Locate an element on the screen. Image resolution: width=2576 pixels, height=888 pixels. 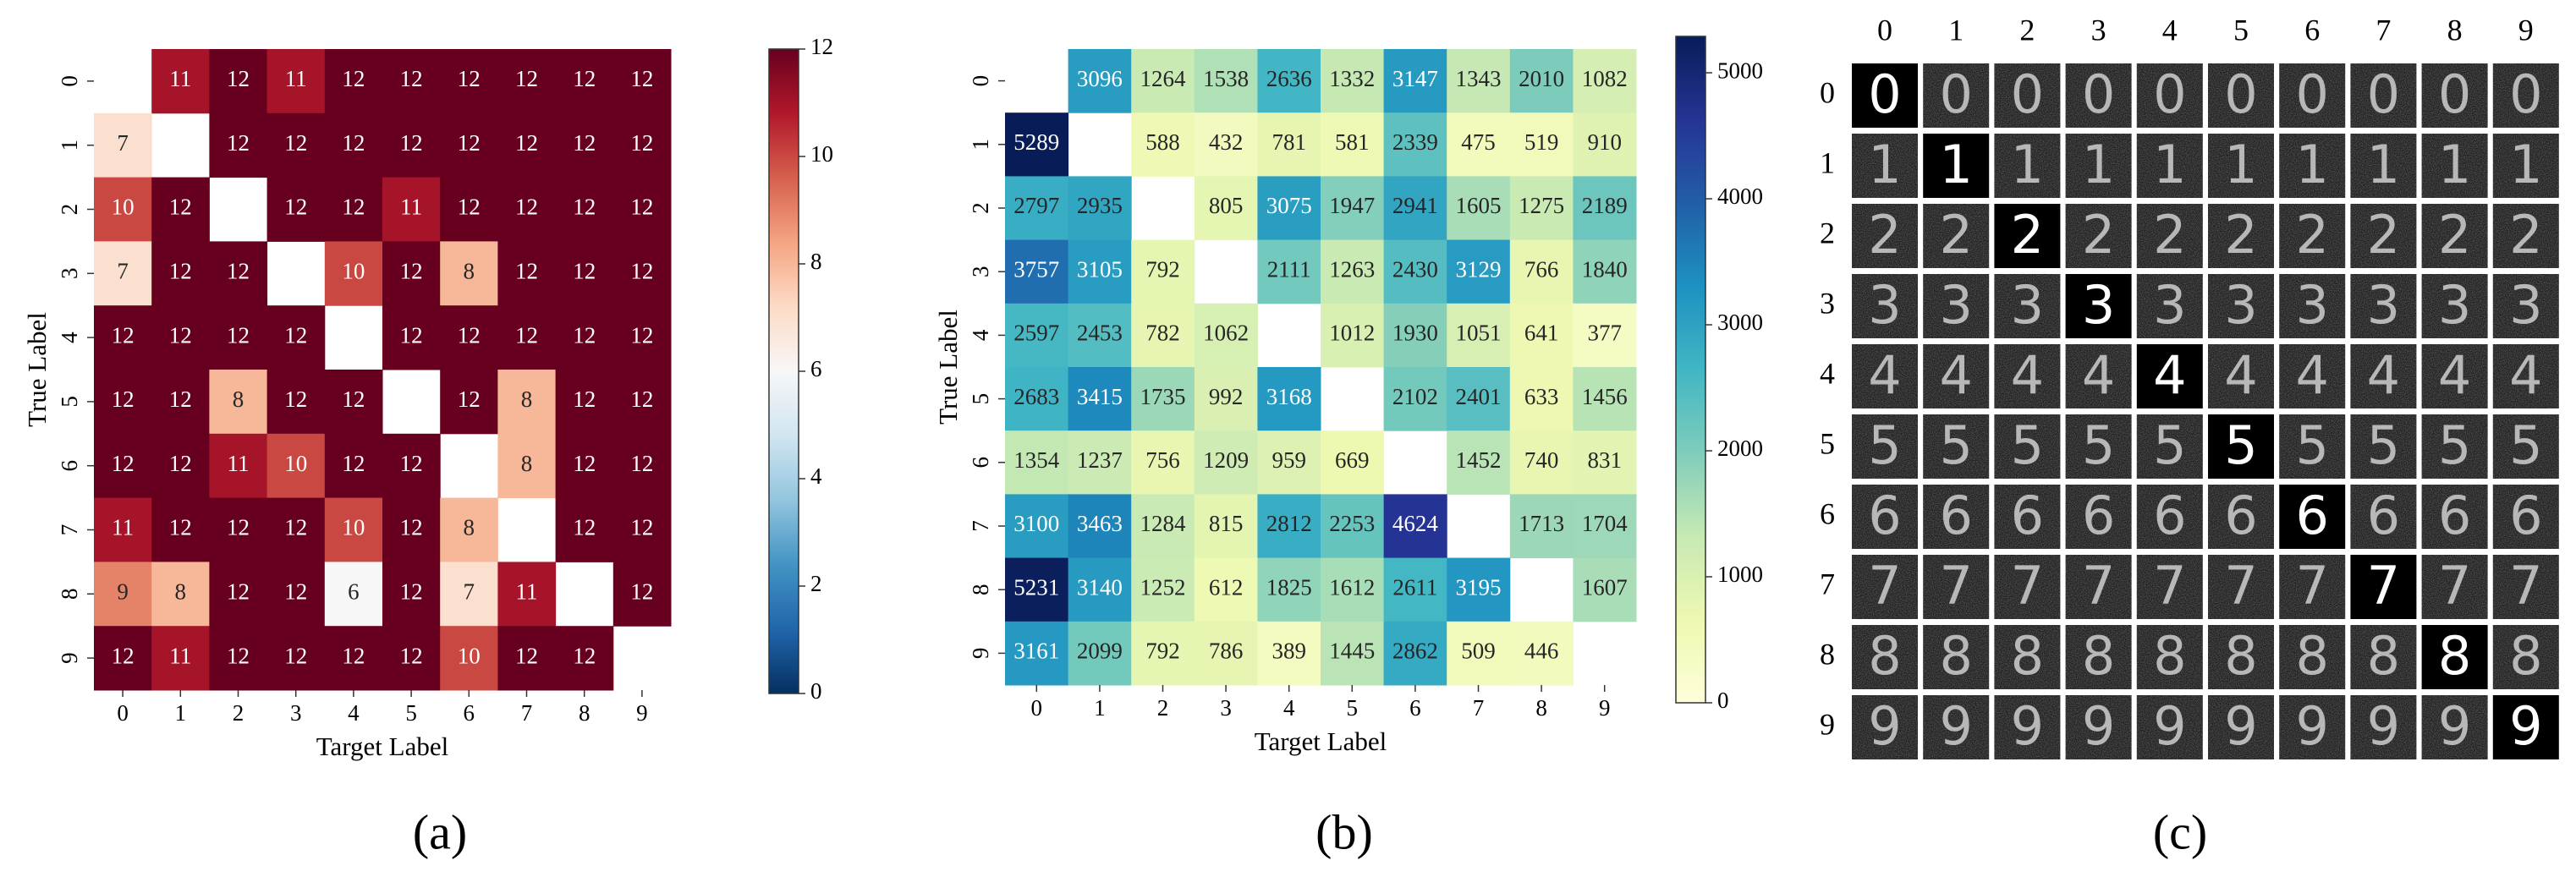
cell-label: 11 is located at coordinates (411, 208).